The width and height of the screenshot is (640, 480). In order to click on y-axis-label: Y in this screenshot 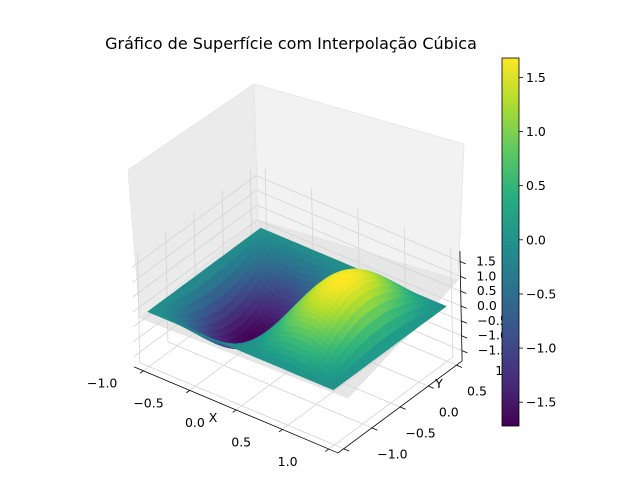, I will do `click(438, 383)`.